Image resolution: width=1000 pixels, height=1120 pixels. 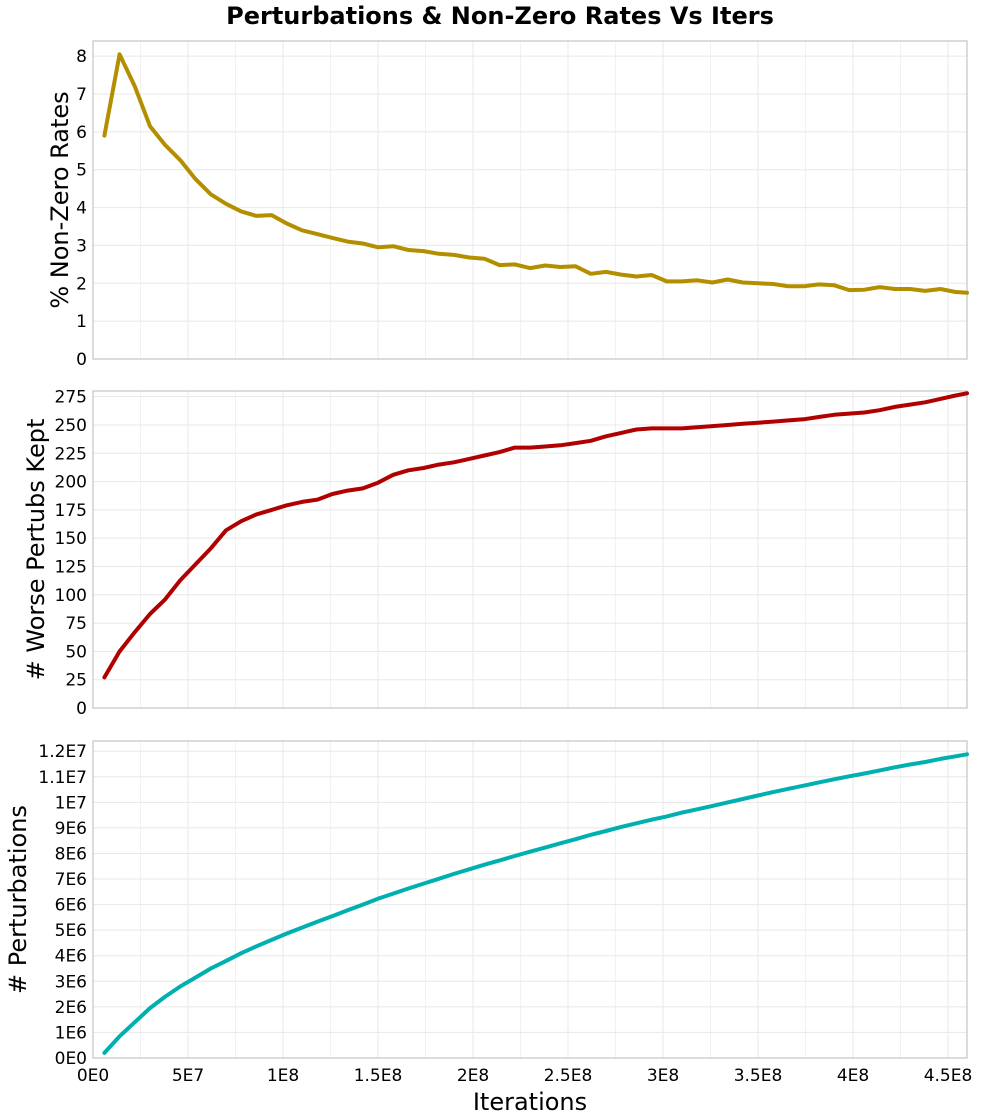 I want to click on y-axis-label: # Perturbations, so click(x=18, y=899).